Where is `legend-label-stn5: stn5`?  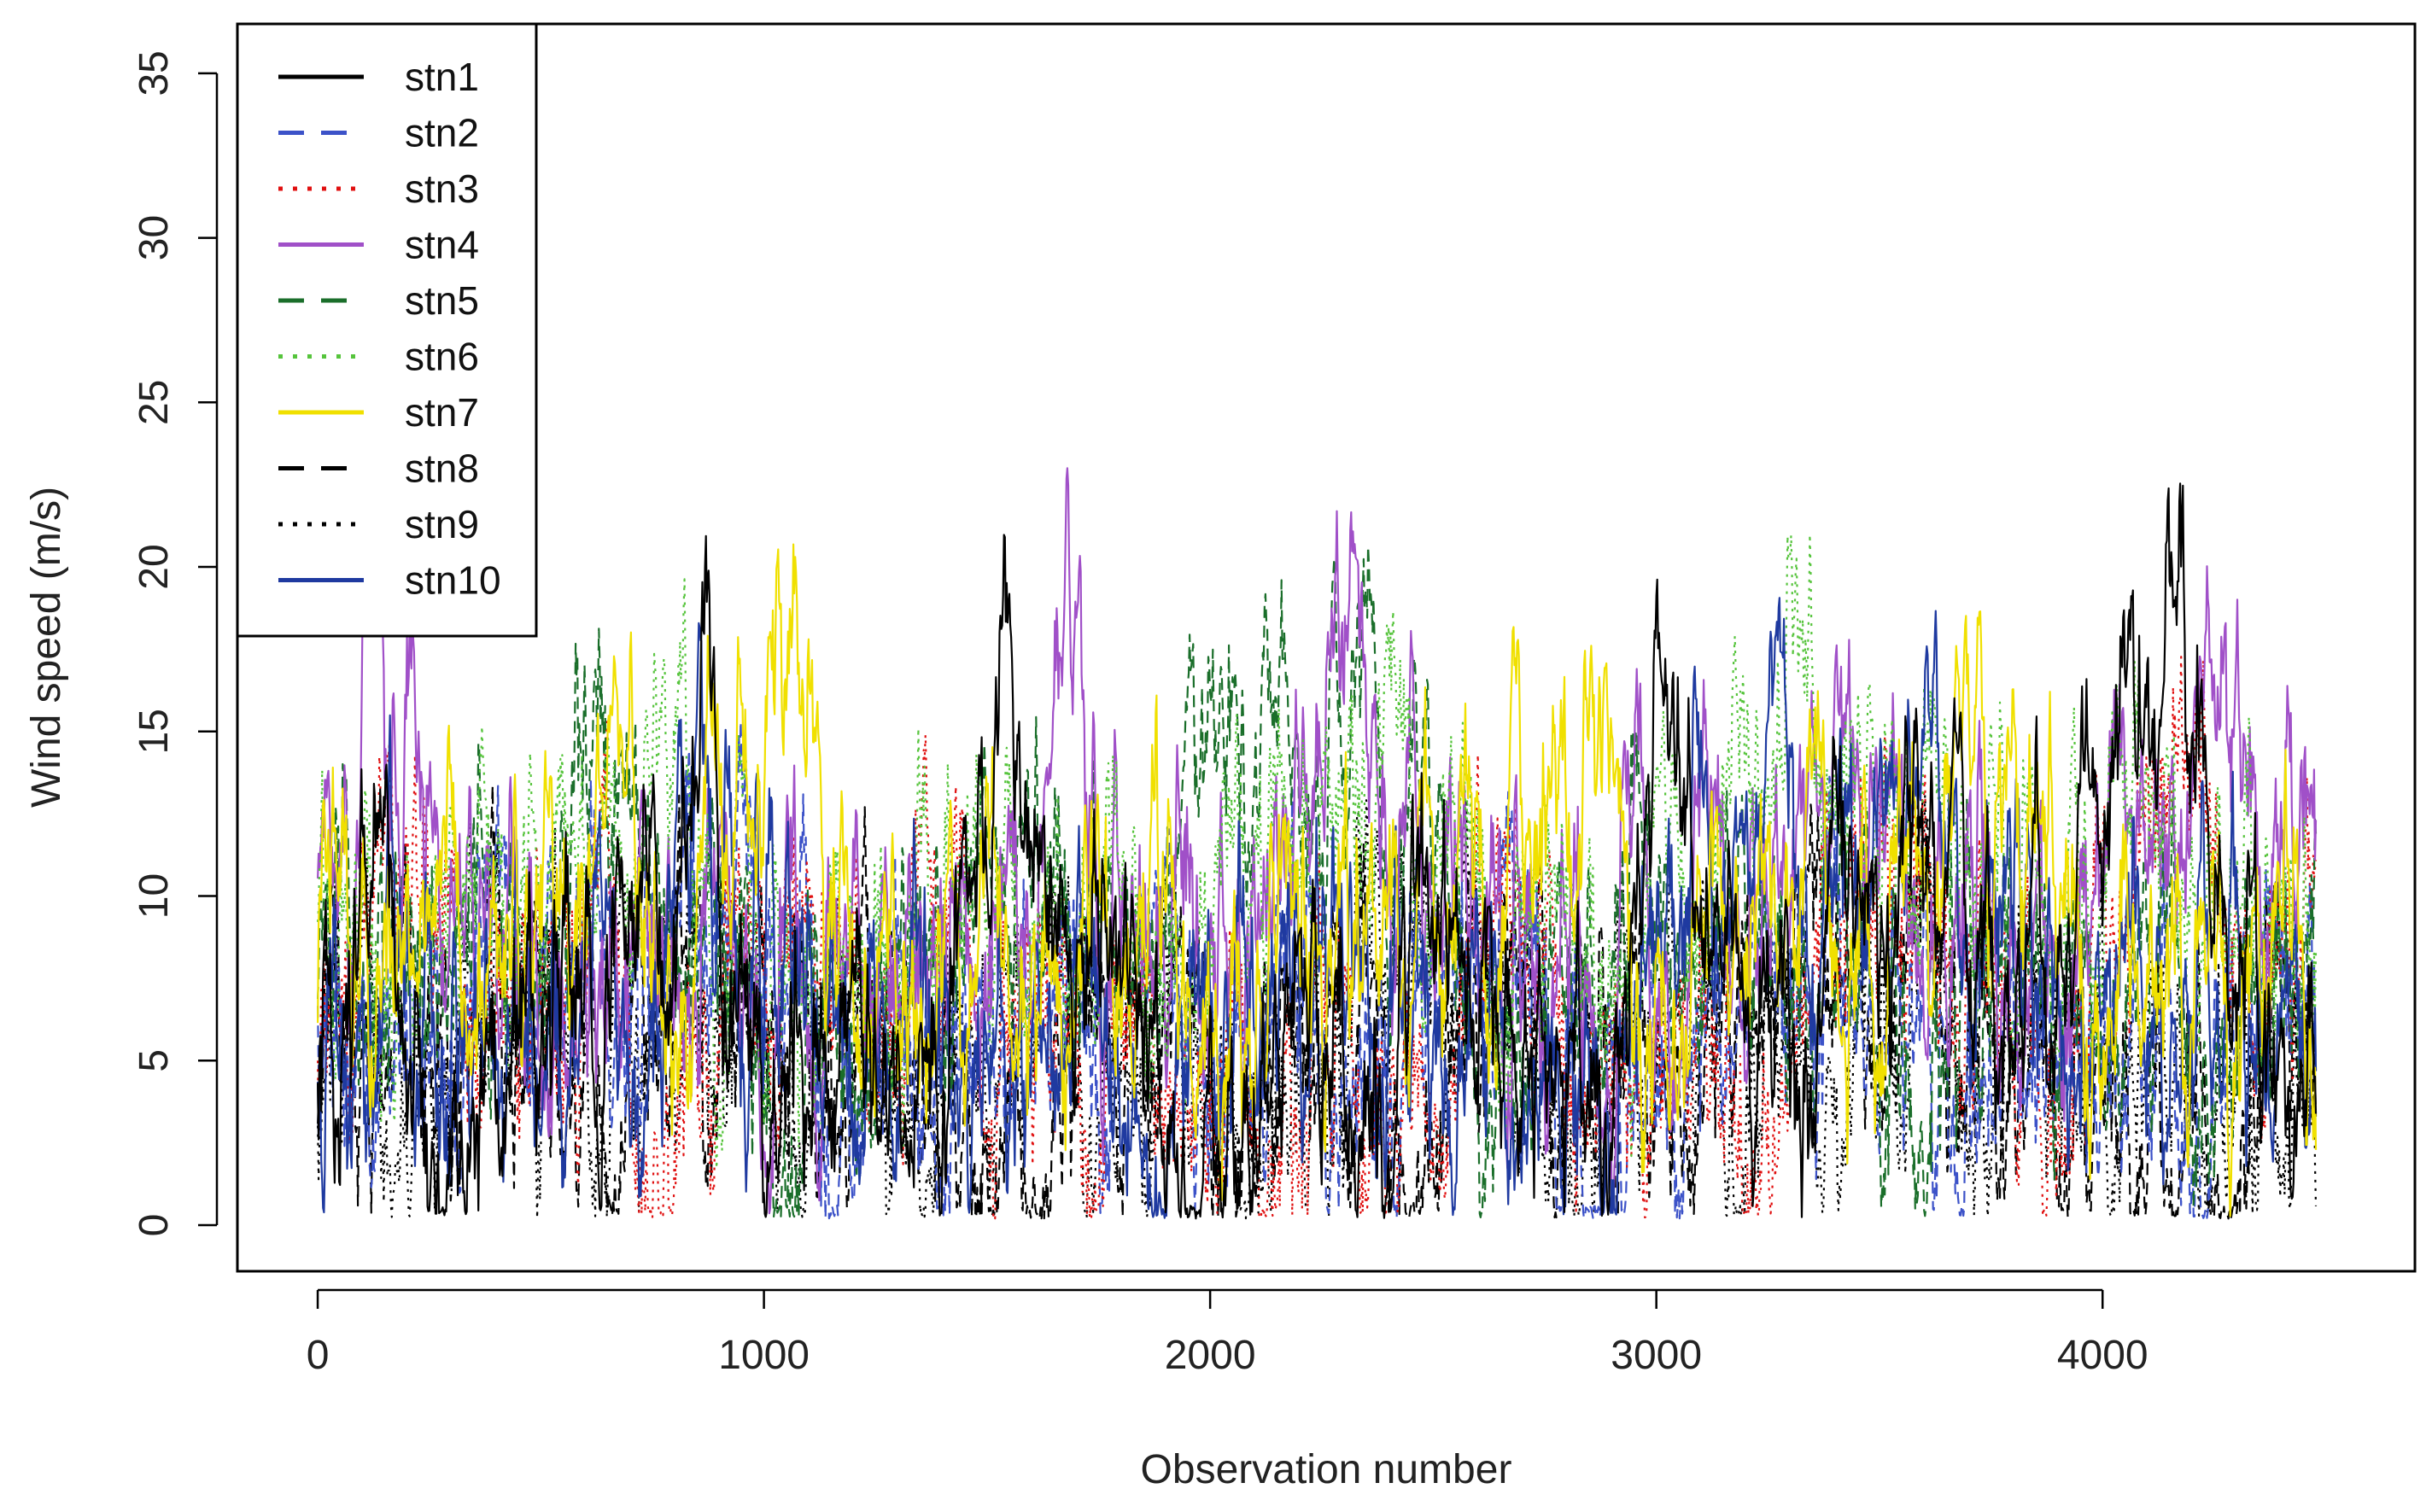
legend-label-stn5: stn5 is located at coordinates (442, 300).